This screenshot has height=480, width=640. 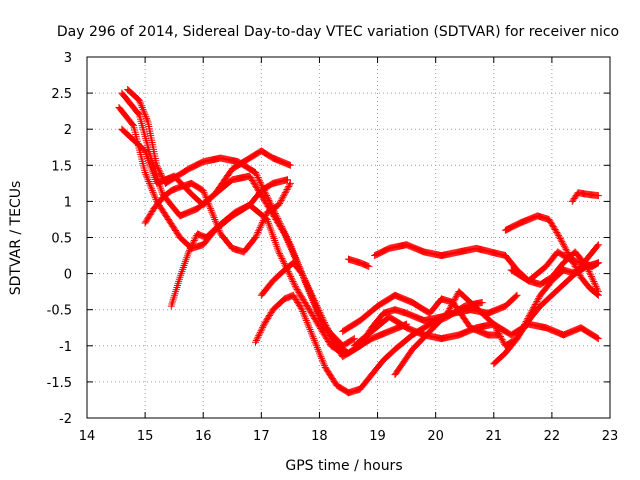 What do you see at coordinates (610, 436) in the screenshot?
I see `x-tick-label: 23` at bounding box center [610, 436].